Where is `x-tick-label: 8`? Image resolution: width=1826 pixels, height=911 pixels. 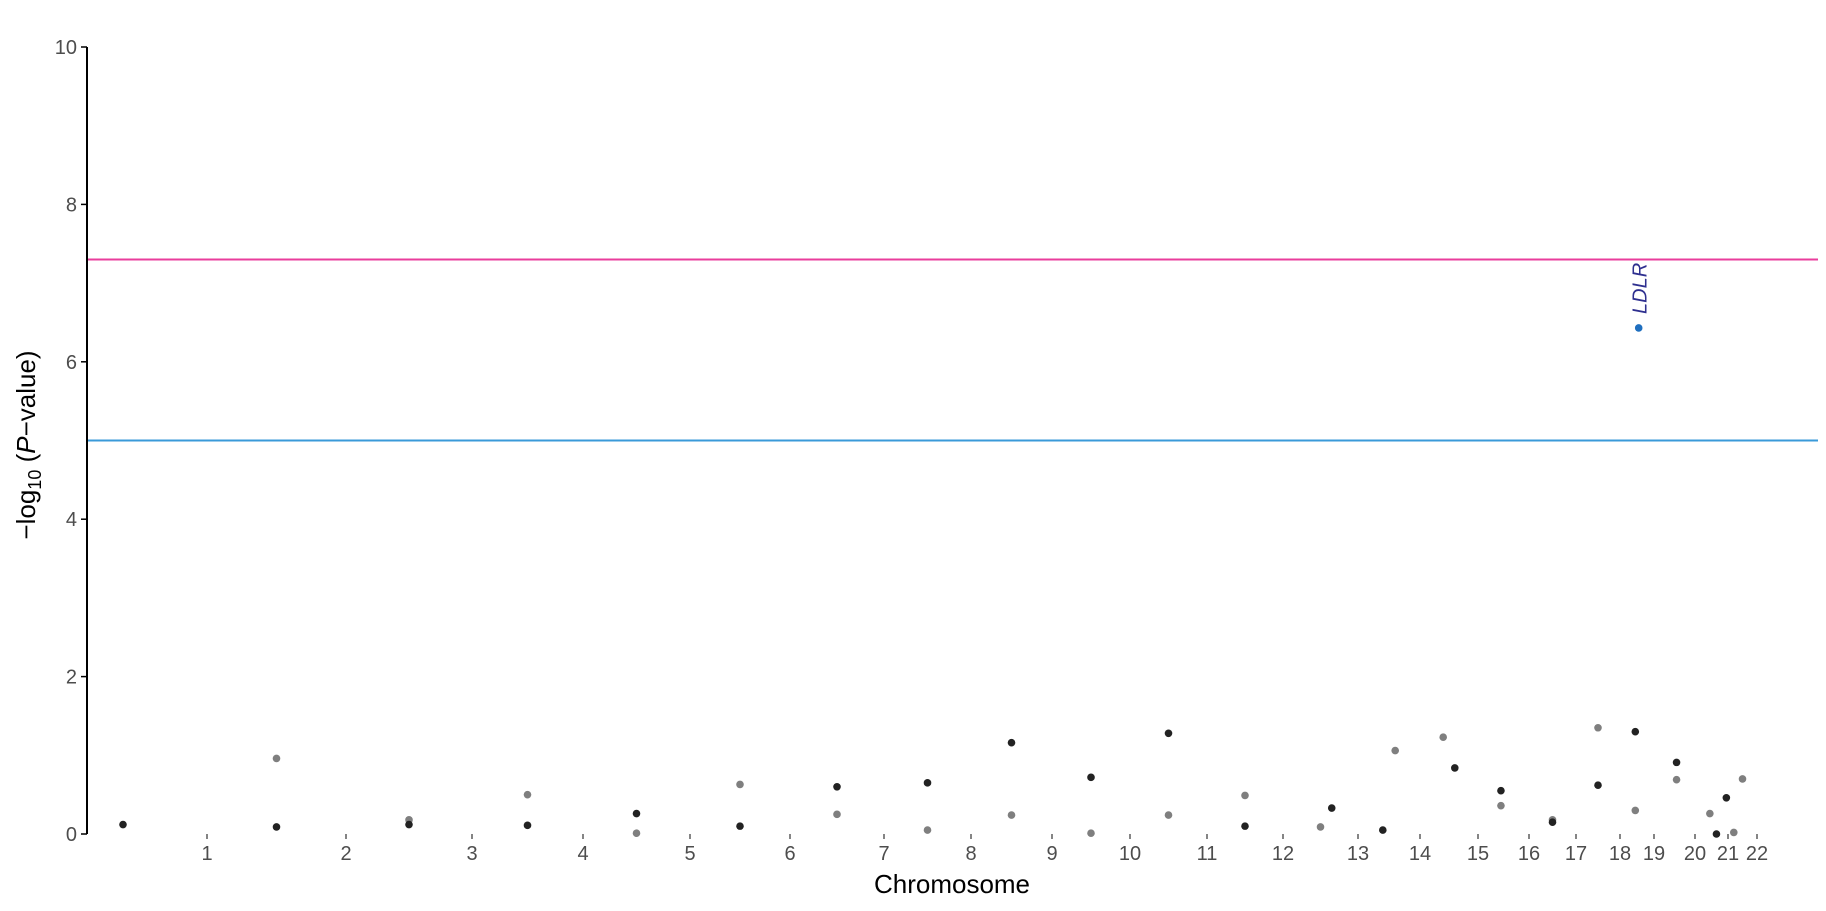 x-tick-label: 8 is located at coordinates (970, 854).